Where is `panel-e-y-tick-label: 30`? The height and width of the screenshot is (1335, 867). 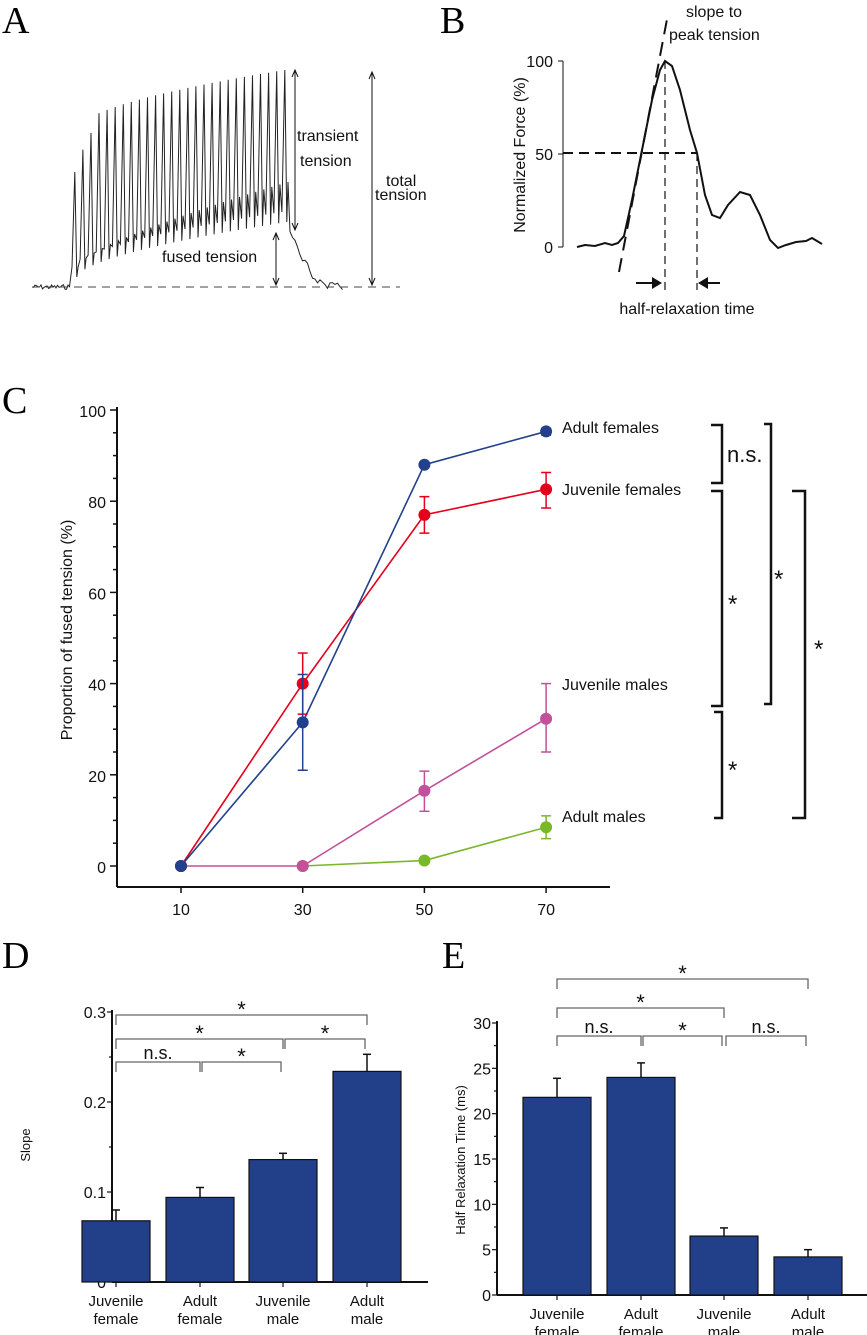 panel-e-y-tick-label: 30 is located at coordinates (482, 1024).